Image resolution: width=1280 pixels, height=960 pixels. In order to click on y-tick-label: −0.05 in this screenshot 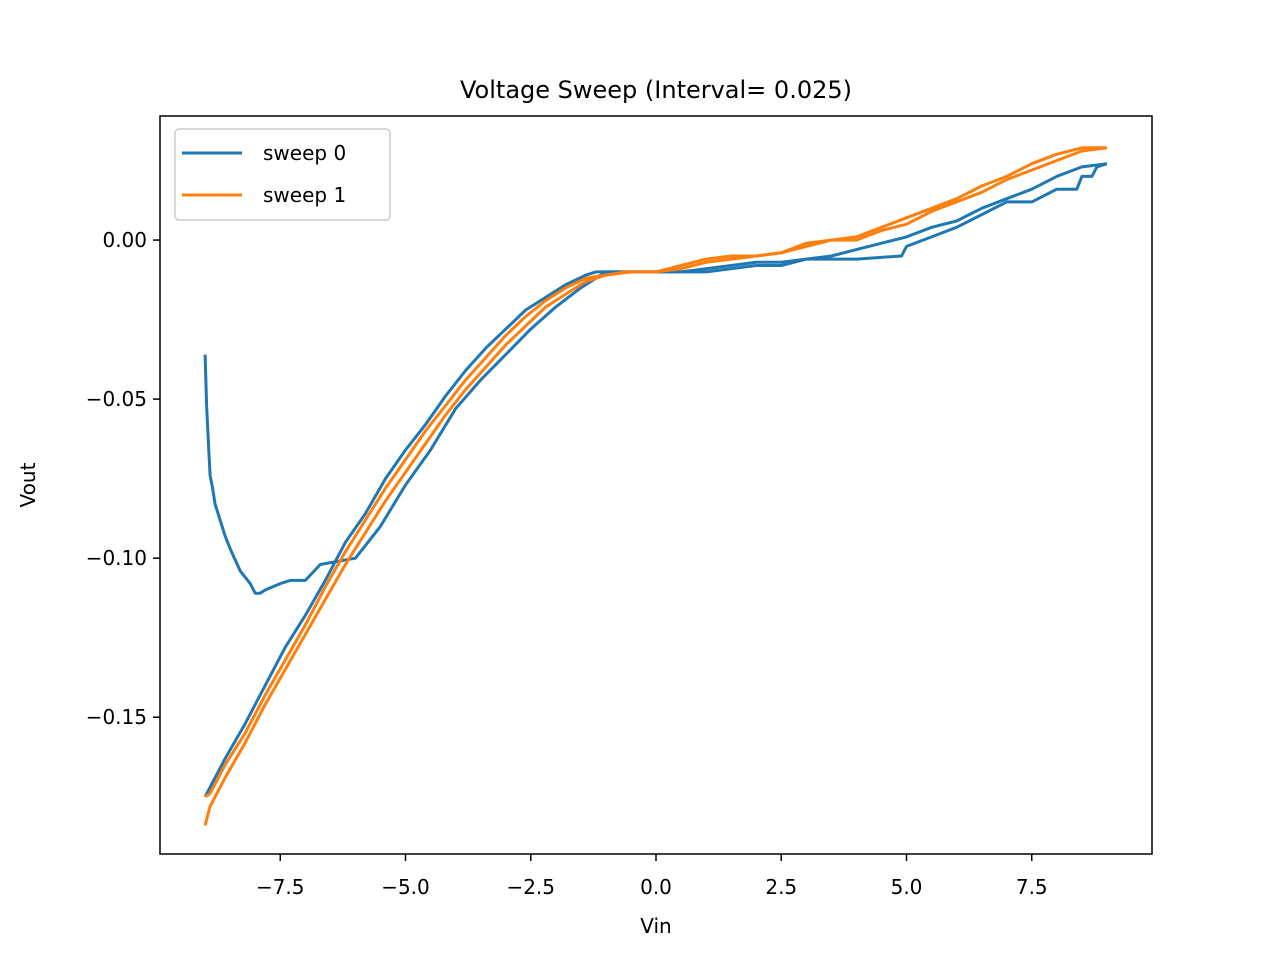, I will do `click(116, 399)`.